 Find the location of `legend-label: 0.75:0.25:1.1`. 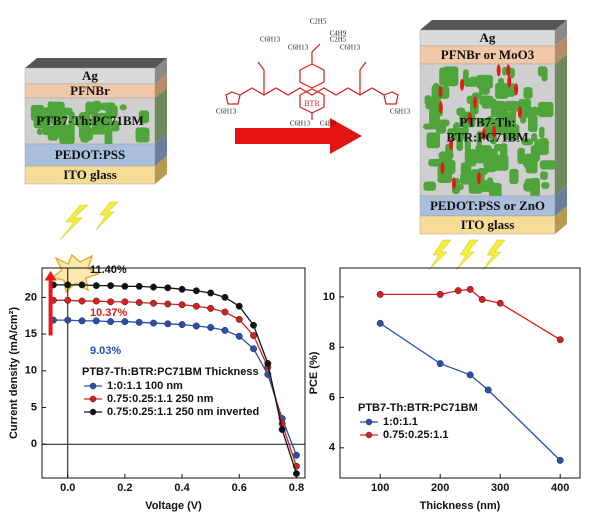

legend-label: 0.75:0.25:1.1 is located at coordinates (415, 435).